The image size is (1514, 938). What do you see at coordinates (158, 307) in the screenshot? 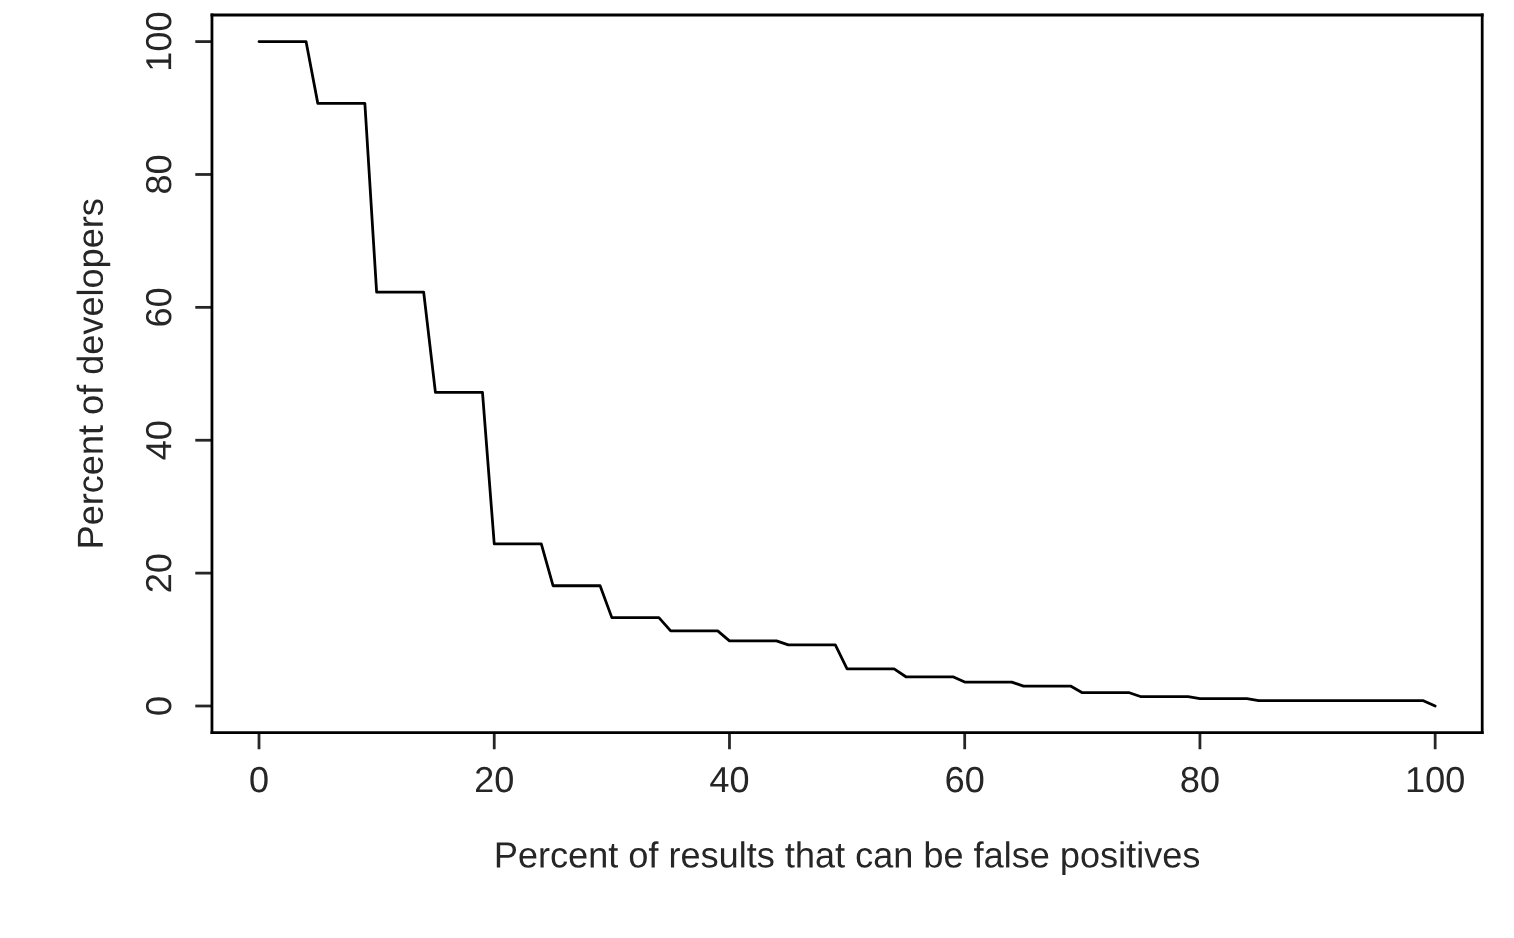
I see `y-tick-label: 60` at bounding box center [158, 307].